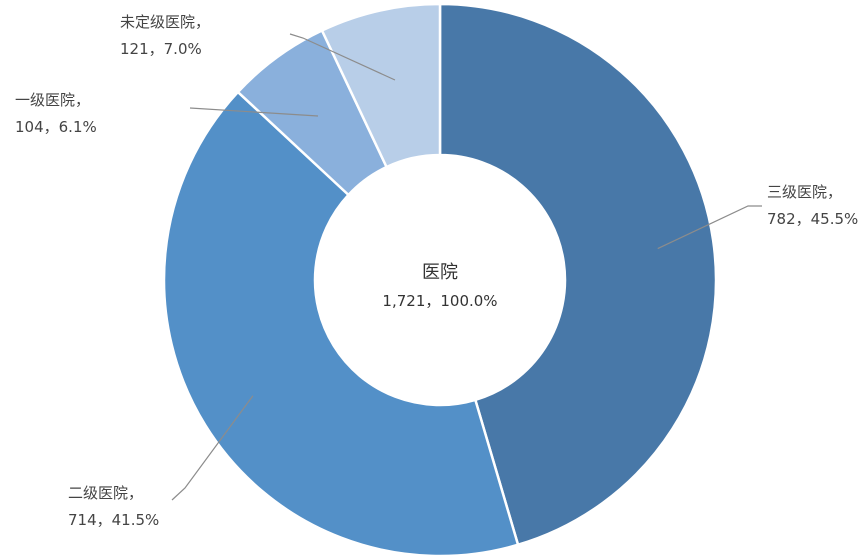 The height and width of the screenshot is (555, 864). I want to click on center-label-name: 医院, so click(440, 272).